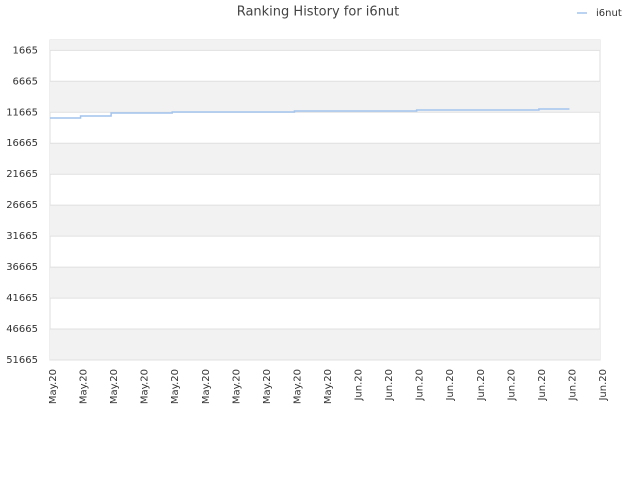 The image size is (640, 484). Describe the element at coordinates (25, 50) in the screenshot. I see `y-tick-label: 1665` at that location.